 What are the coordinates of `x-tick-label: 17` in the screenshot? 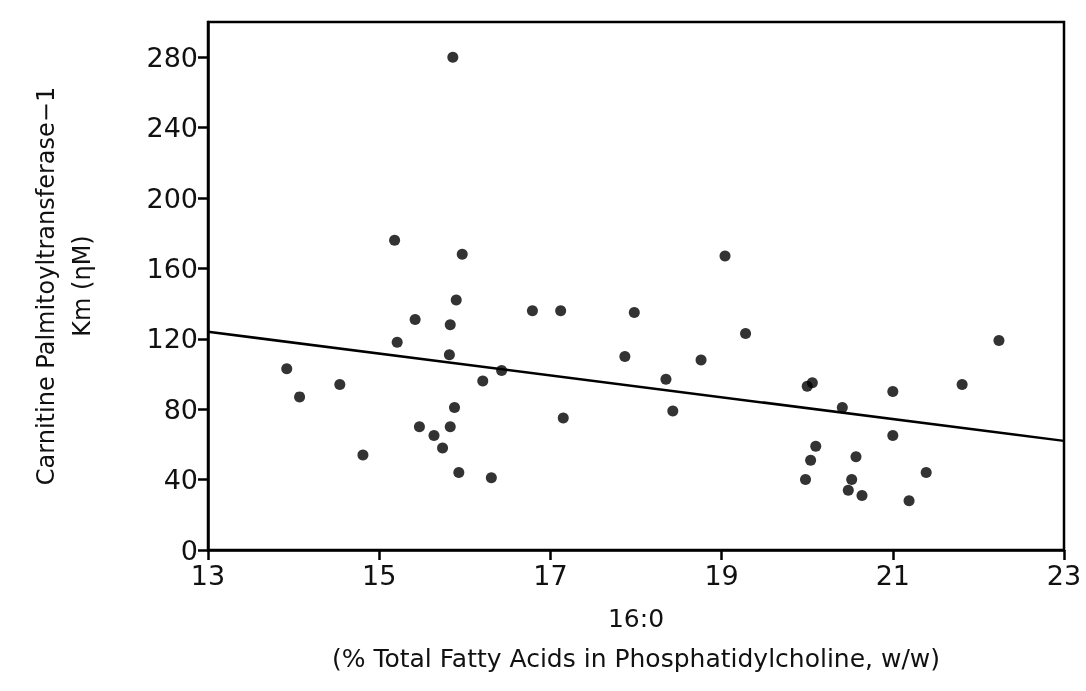 It's located at (550, 575).